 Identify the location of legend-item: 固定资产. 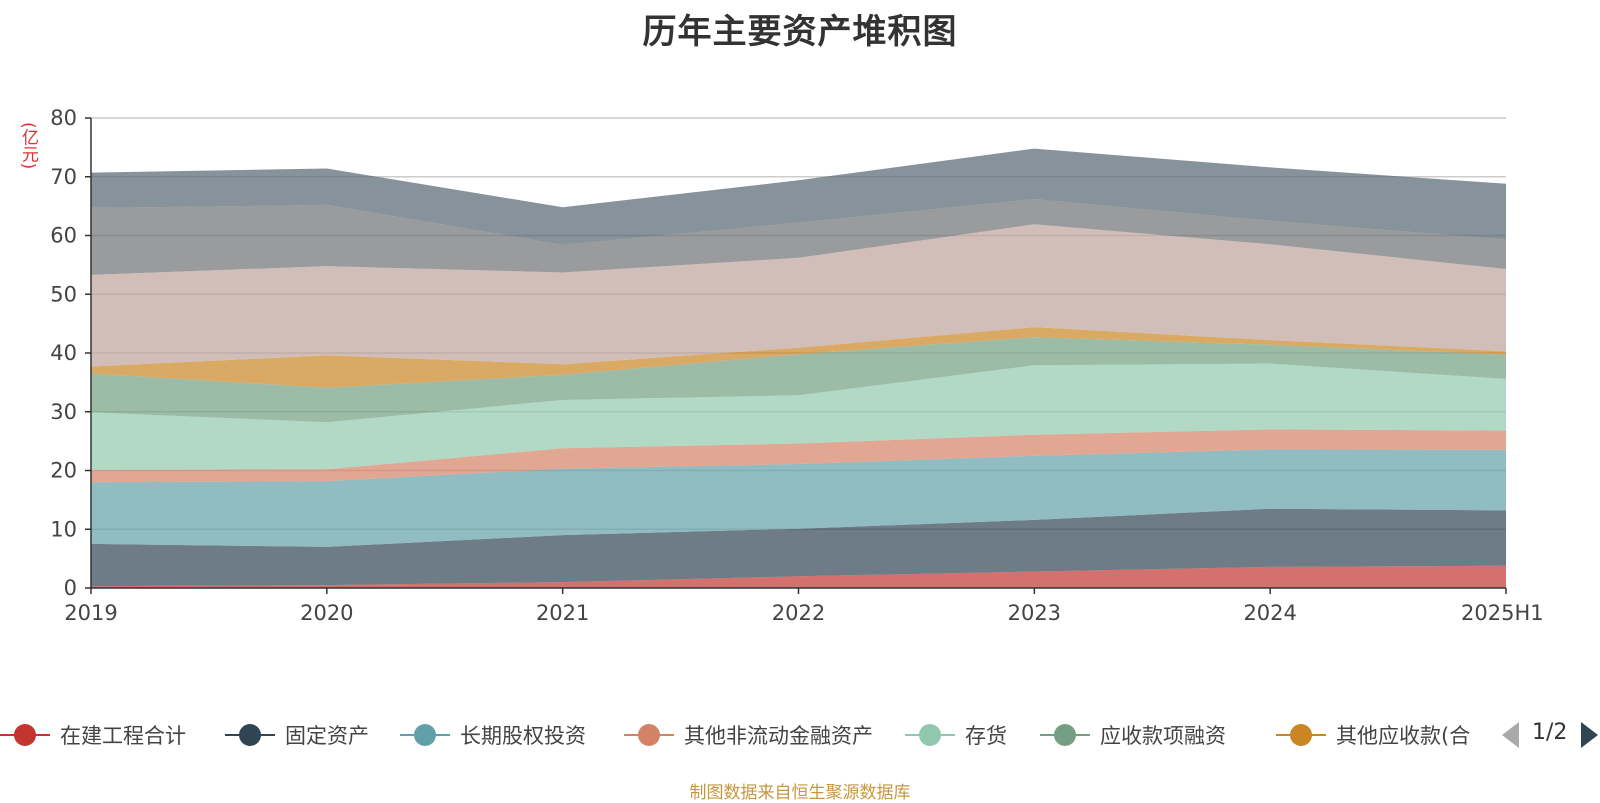
(297, 735).